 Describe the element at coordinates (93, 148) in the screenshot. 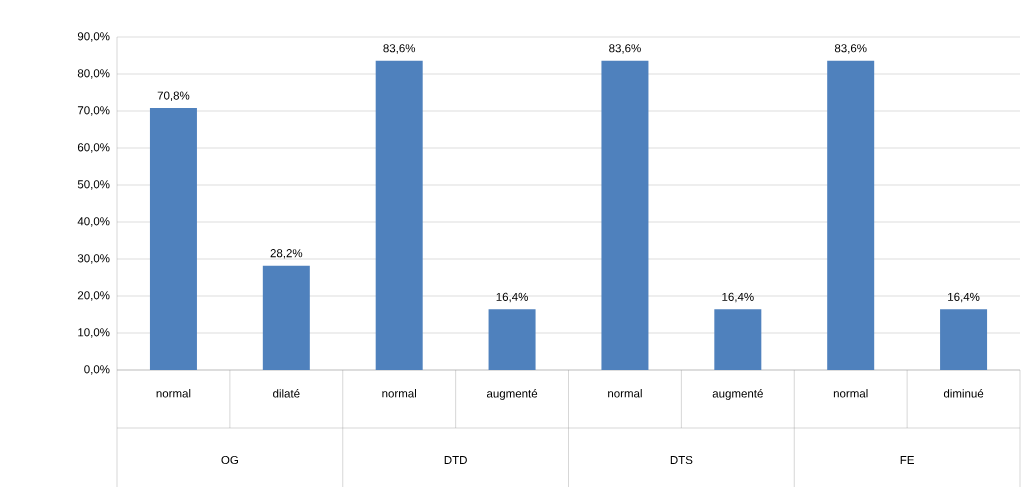

I see `y-tick-label: 60,0%` at that location.